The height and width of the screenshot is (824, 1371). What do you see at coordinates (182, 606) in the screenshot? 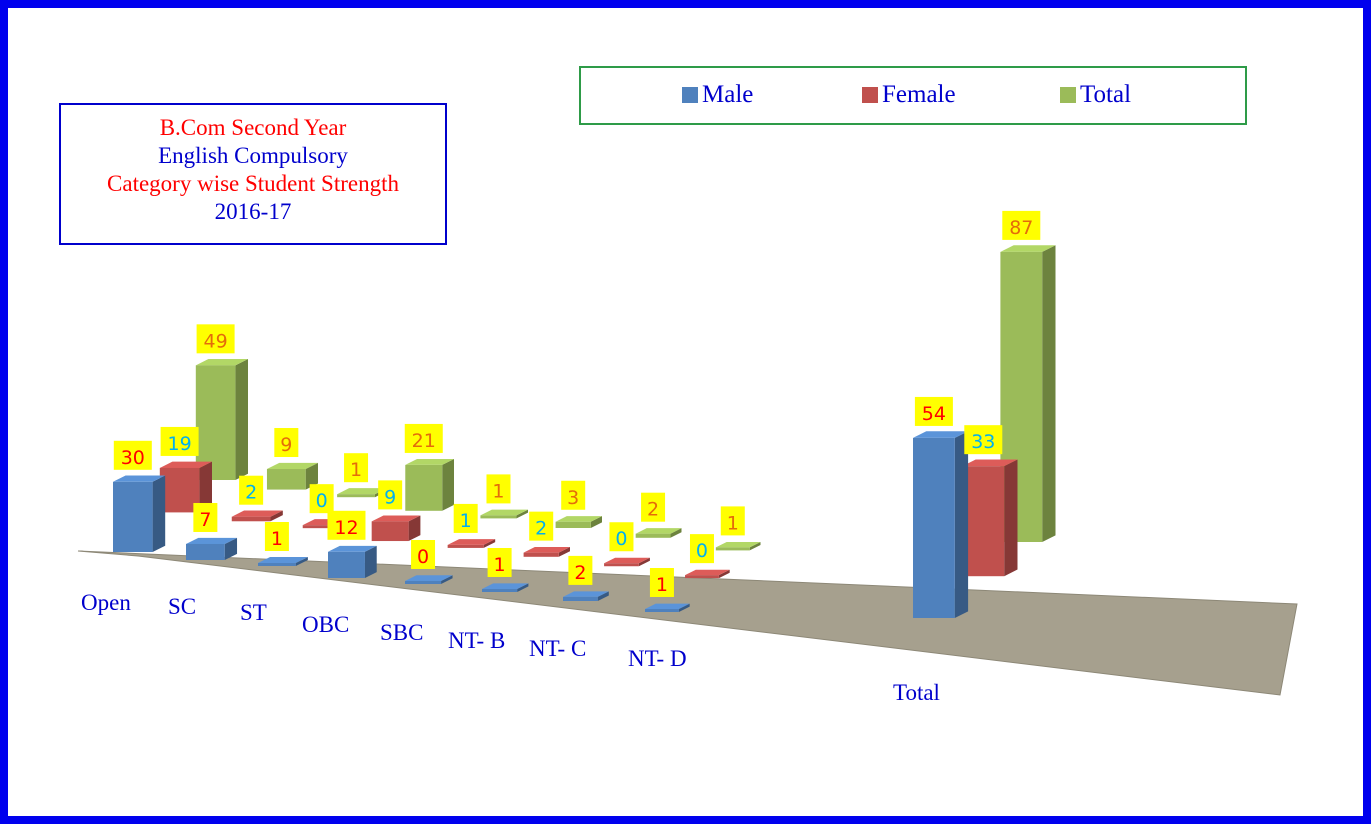
I see `category-label-1: SC` at bounding box center [182, 606].